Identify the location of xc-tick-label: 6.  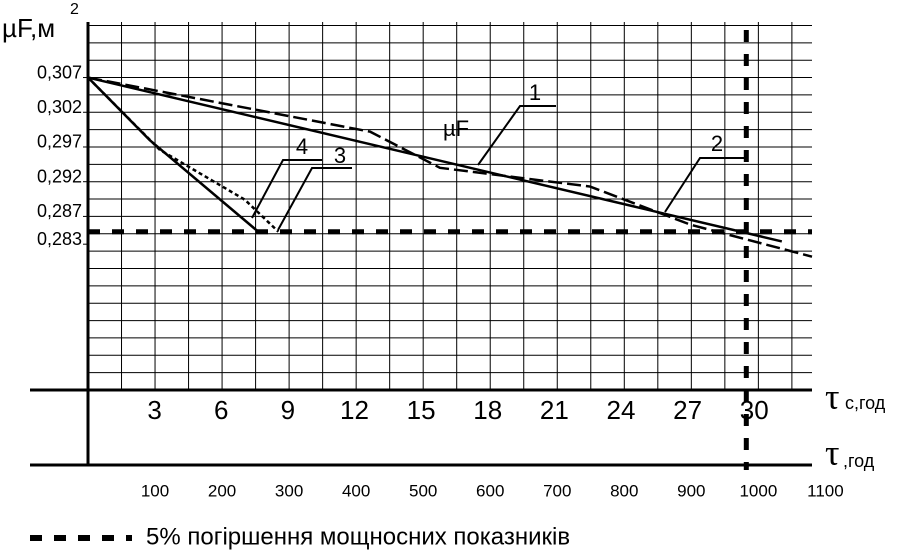
(221, 410).